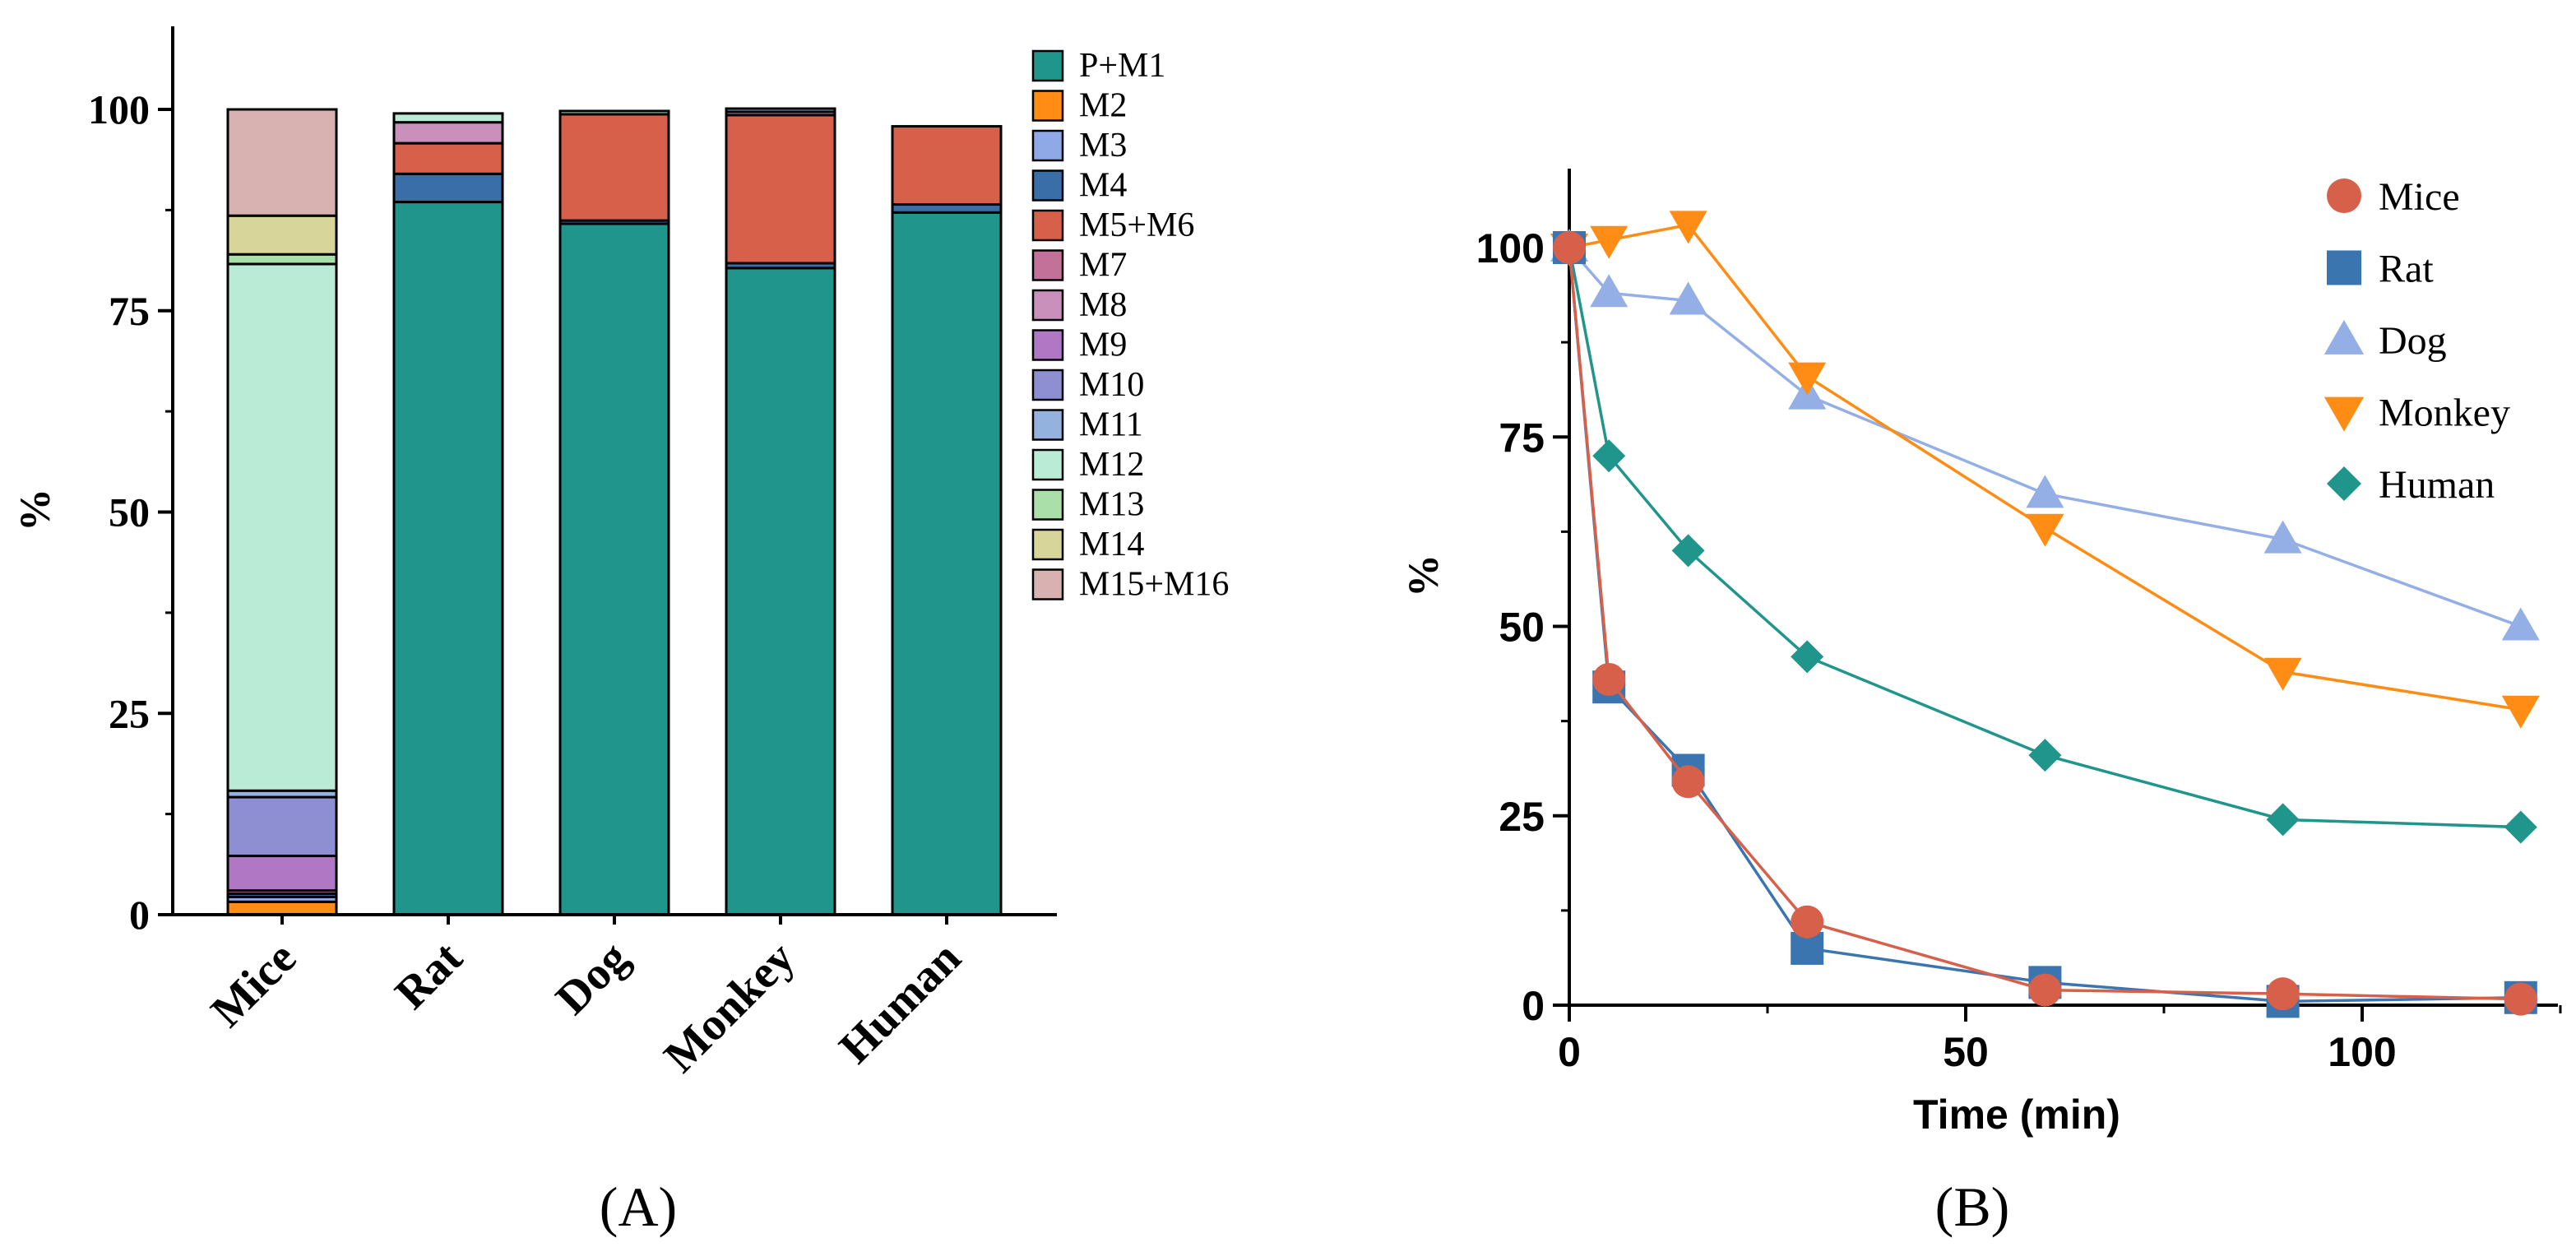 The height and width of the screenshot is (1247, 2576). Describe the element at coordinates (282, 259) in the screenshot. I see `bar-segment-mice-m13` at that location.